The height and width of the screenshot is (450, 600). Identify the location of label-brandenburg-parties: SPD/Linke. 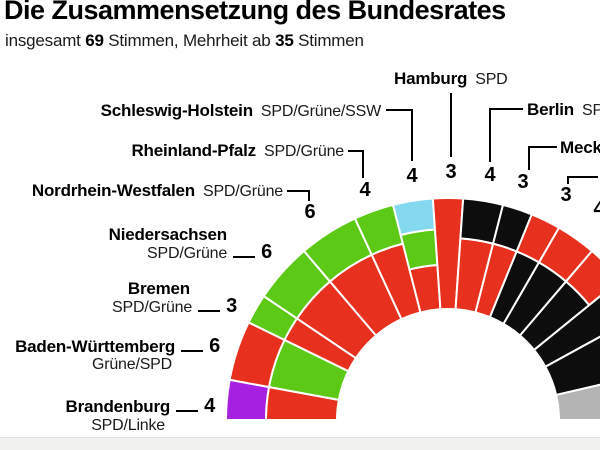
(128, 425).